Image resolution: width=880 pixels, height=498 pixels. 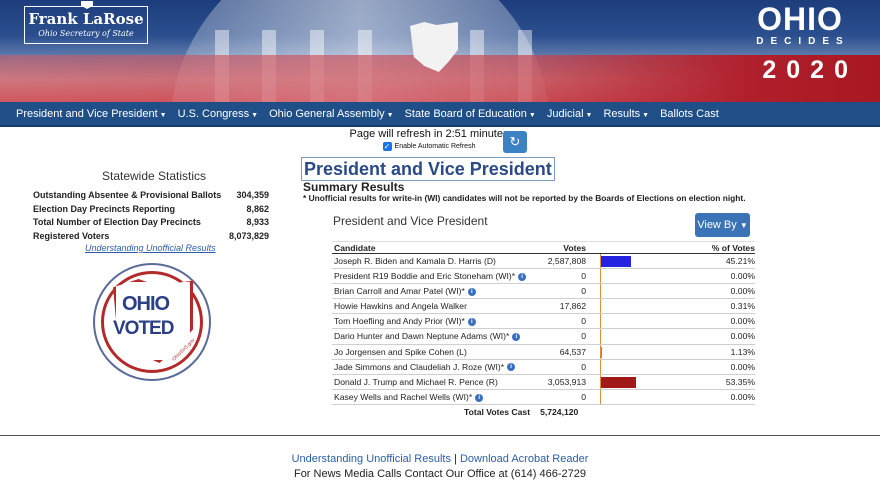 I want to click on candidate-cell: Jo Jorgensen and Spike Cohen (L), so click(x=432, y=352).